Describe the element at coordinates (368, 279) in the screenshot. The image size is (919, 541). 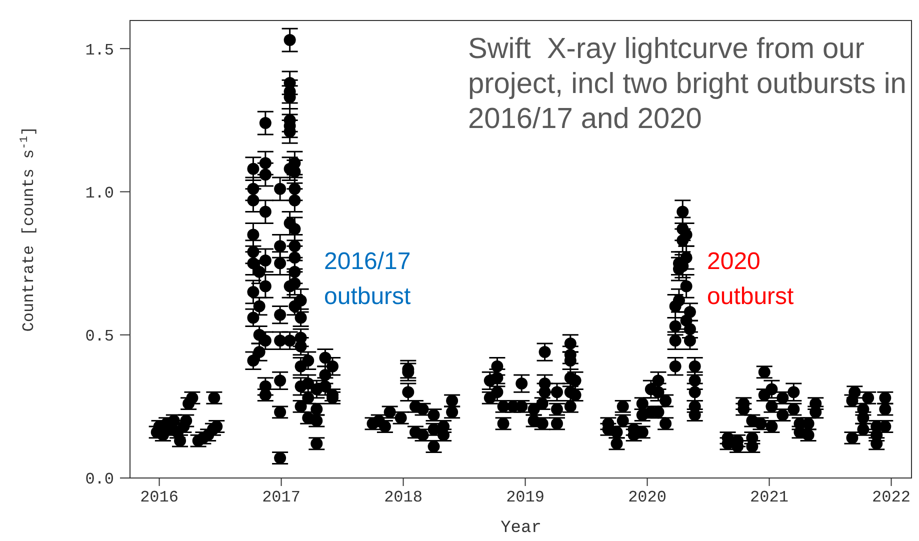
I see `annotation: 2016/17 outburst` at that location.